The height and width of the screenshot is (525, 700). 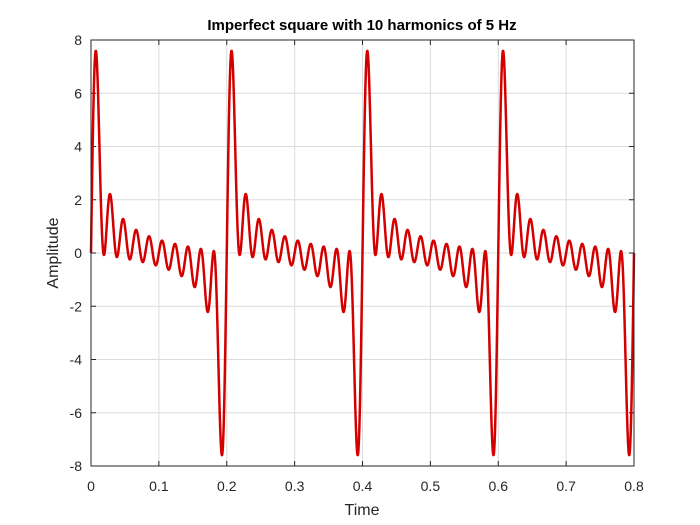 What do you see at coordinates (78, 147) in the screenshot?
I see `y-tick-label: 4` at bounding box center [78, 147].